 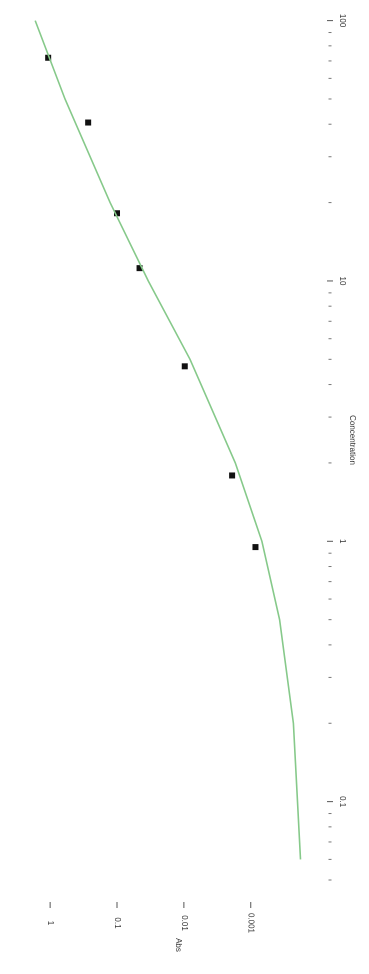 What do you see at coordinates (178, 945) in the screenshot?
I see `y-axis-title: Abs` at bounding box center [178, 945].